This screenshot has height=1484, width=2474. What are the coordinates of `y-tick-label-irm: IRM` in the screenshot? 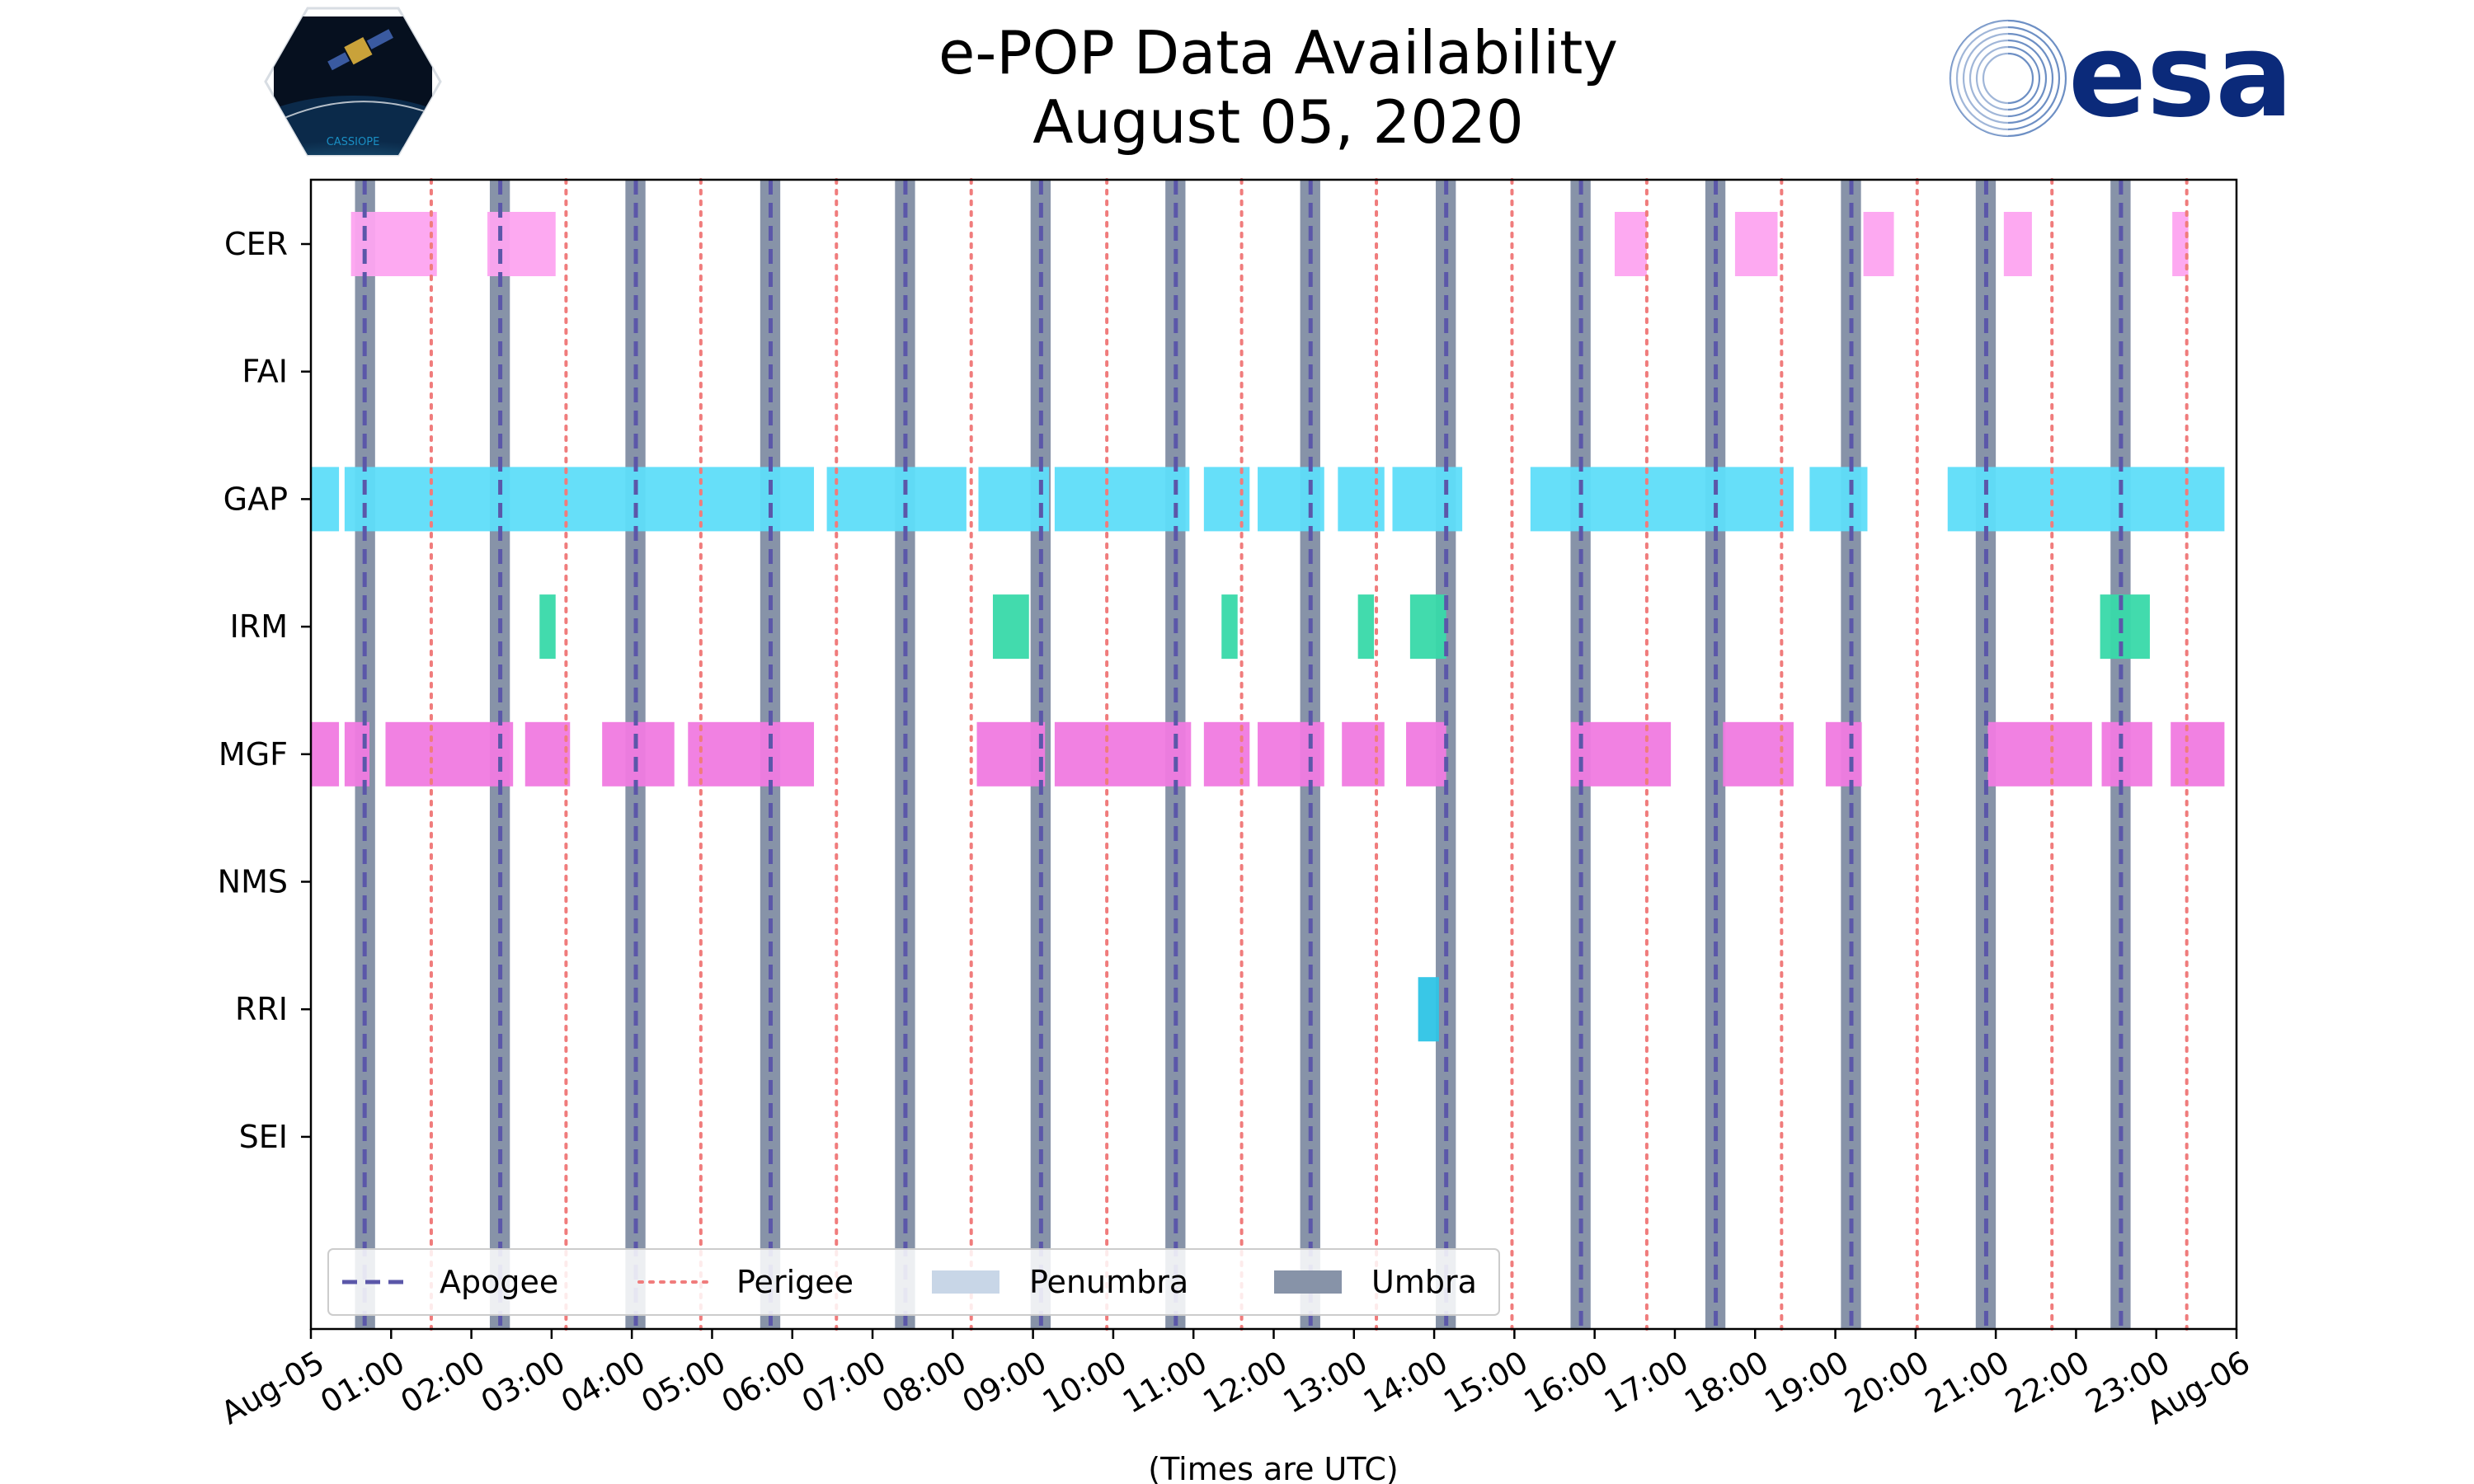 It's located at (259, 626).